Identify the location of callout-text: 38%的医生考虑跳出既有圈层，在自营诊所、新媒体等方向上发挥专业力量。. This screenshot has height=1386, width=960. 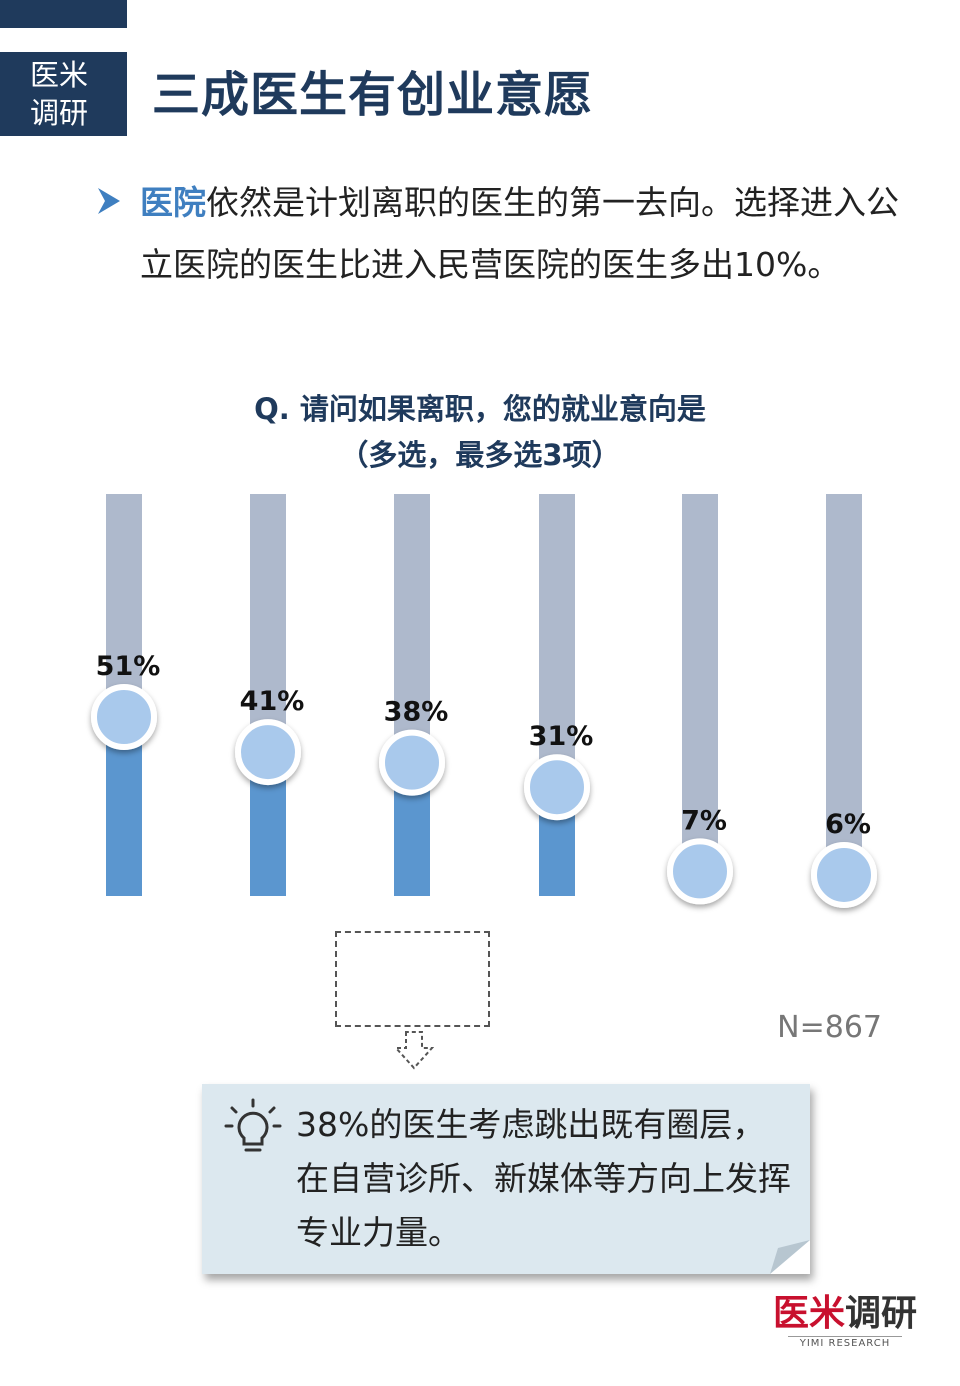
(543, 1178).